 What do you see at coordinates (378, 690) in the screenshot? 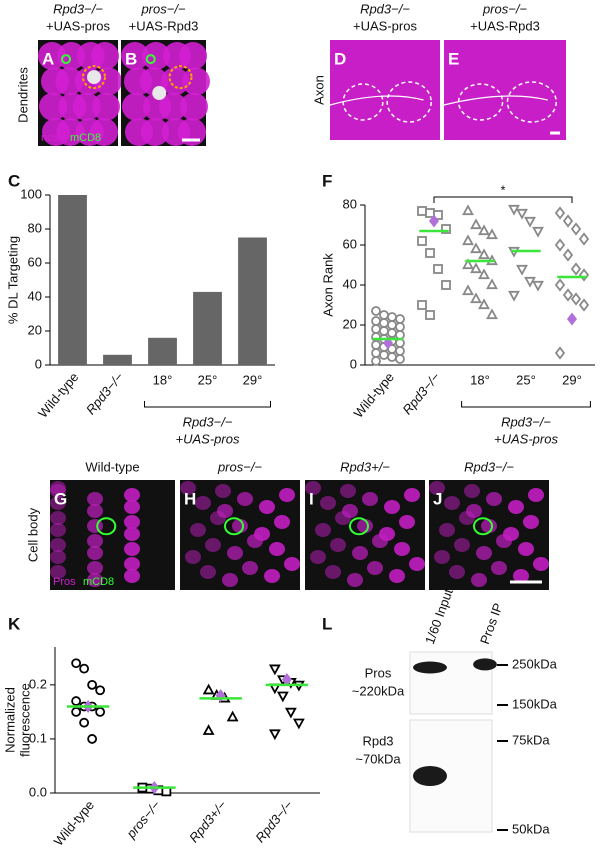
I see `size-label: ~220kDa` at bounding box center [378, 690].